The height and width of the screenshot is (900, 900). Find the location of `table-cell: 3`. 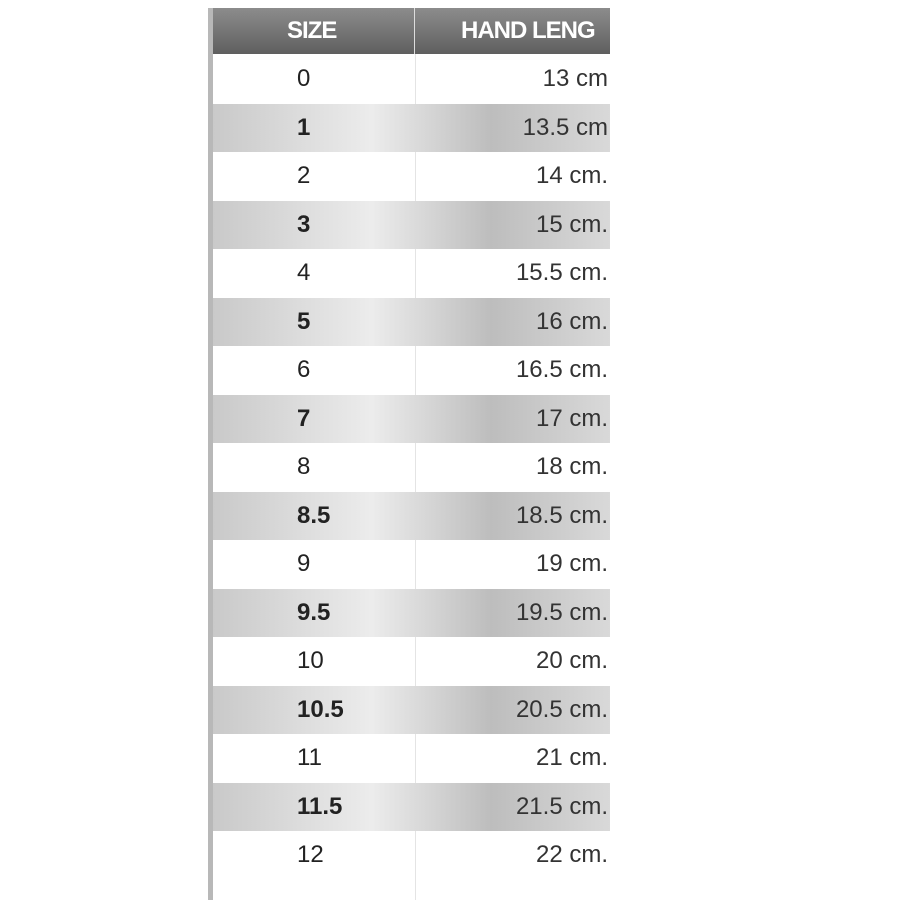

table-cell: 3 is located at coordinates (304, 224).